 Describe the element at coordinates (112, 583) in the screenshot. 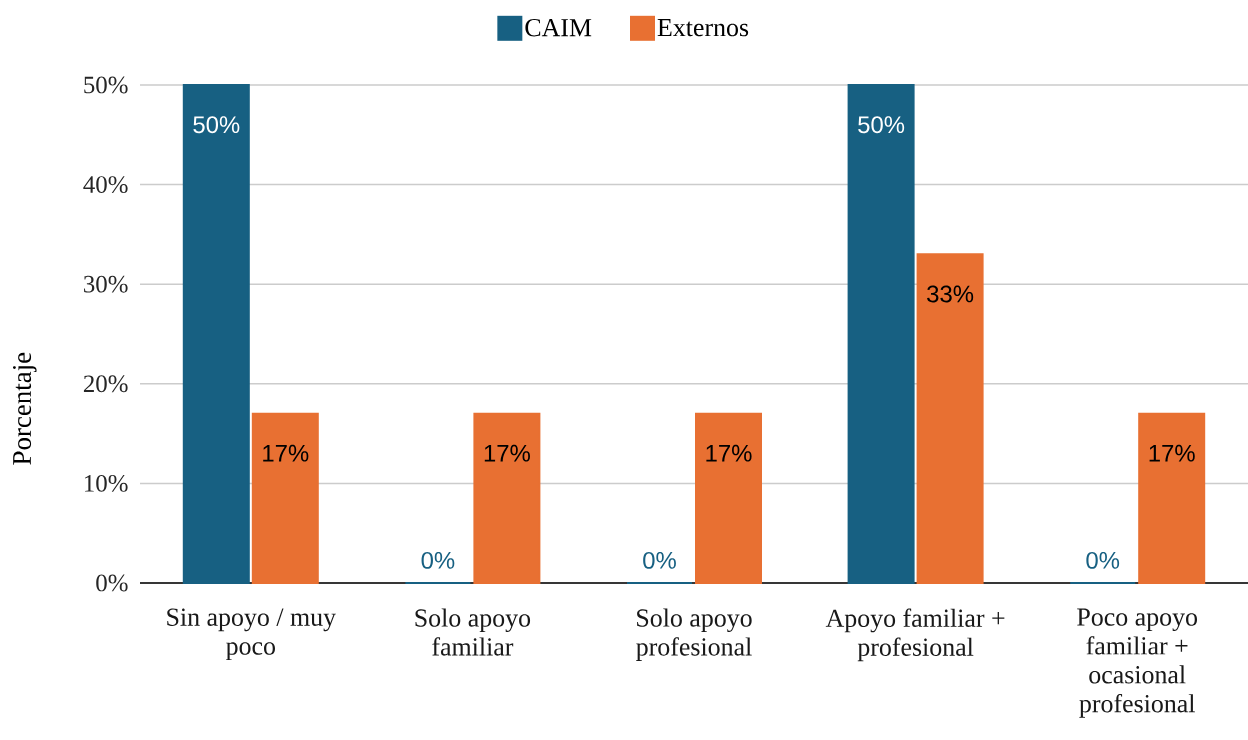

I see `y-tick-label: 0%` at that location.